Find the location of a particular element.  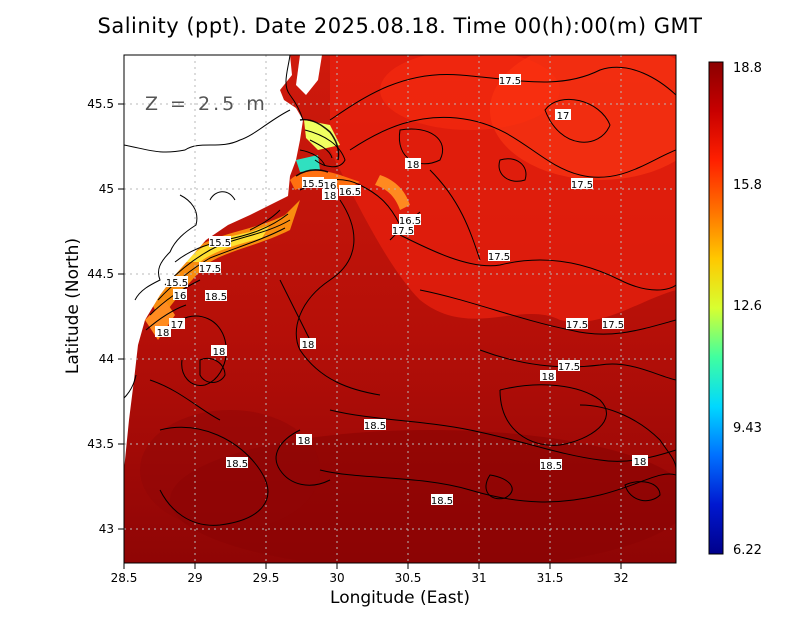

x-tick-label: 29.5 is located at coordinates (266, 578).